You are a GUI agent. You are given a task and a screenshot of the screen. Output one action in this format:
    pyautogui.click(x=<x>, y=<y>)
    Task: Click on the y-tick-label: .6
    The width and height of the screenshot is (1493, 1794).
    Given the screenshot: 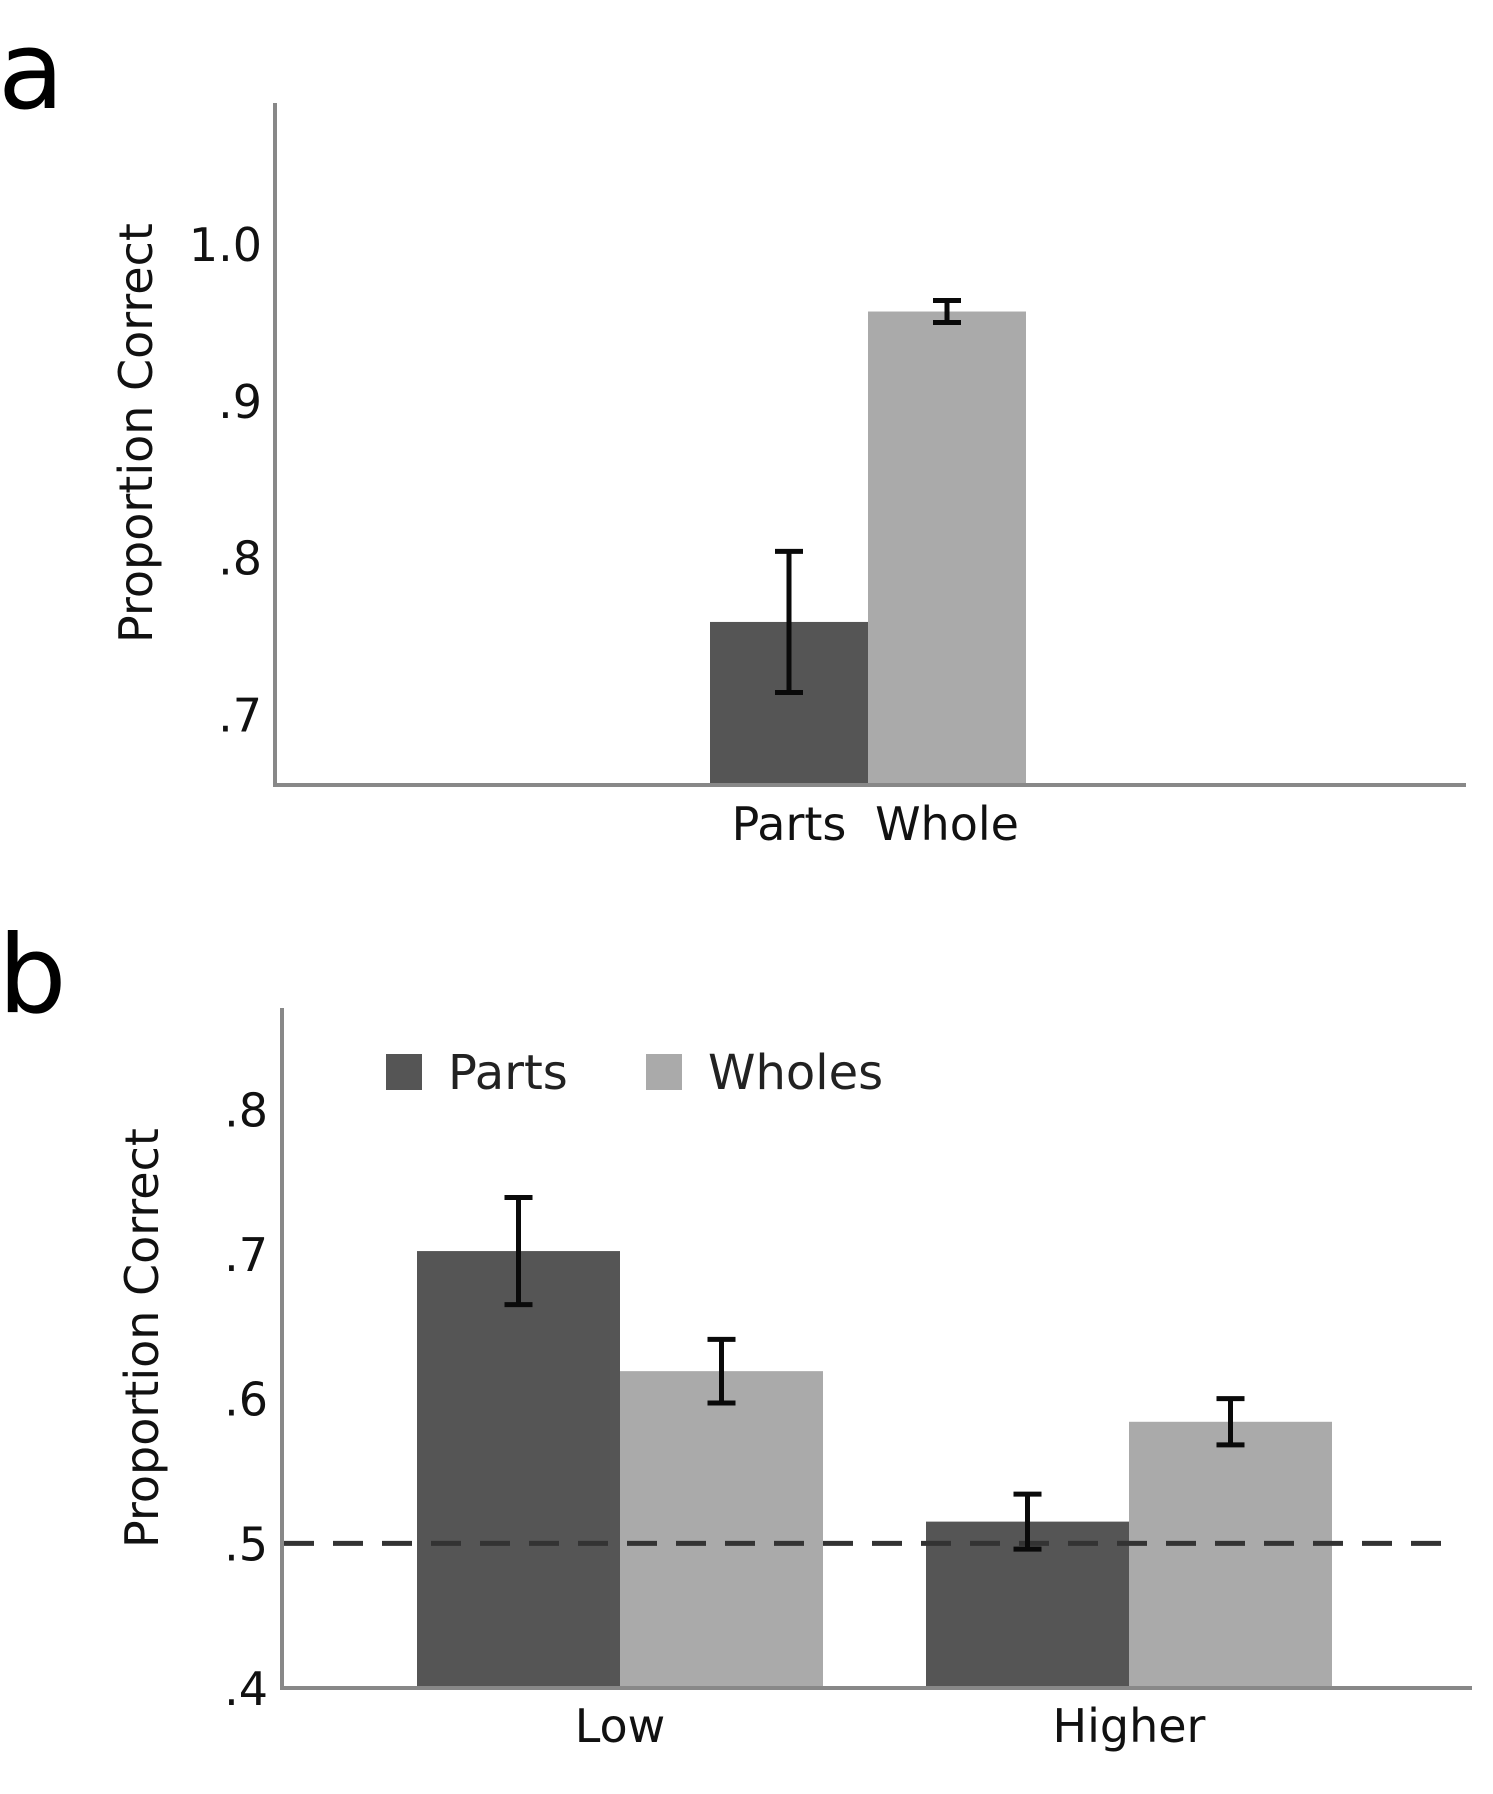 What is the action you would take?
    pyautogui.click(x=246, y=1400)
    